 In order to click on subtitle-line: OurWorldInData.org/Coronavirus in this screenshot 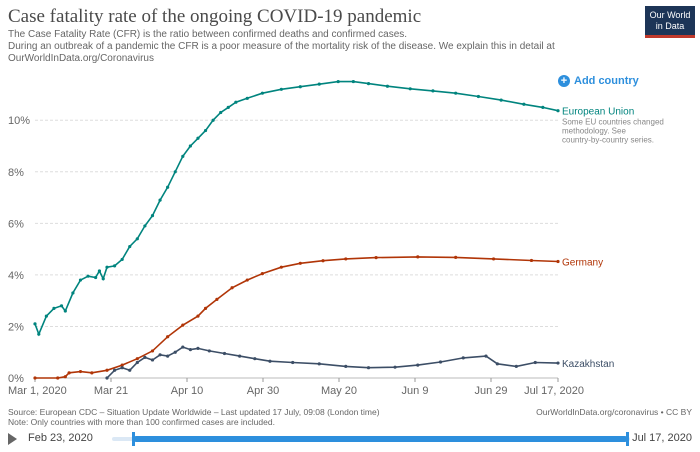, I will do `click(81, 58)`.